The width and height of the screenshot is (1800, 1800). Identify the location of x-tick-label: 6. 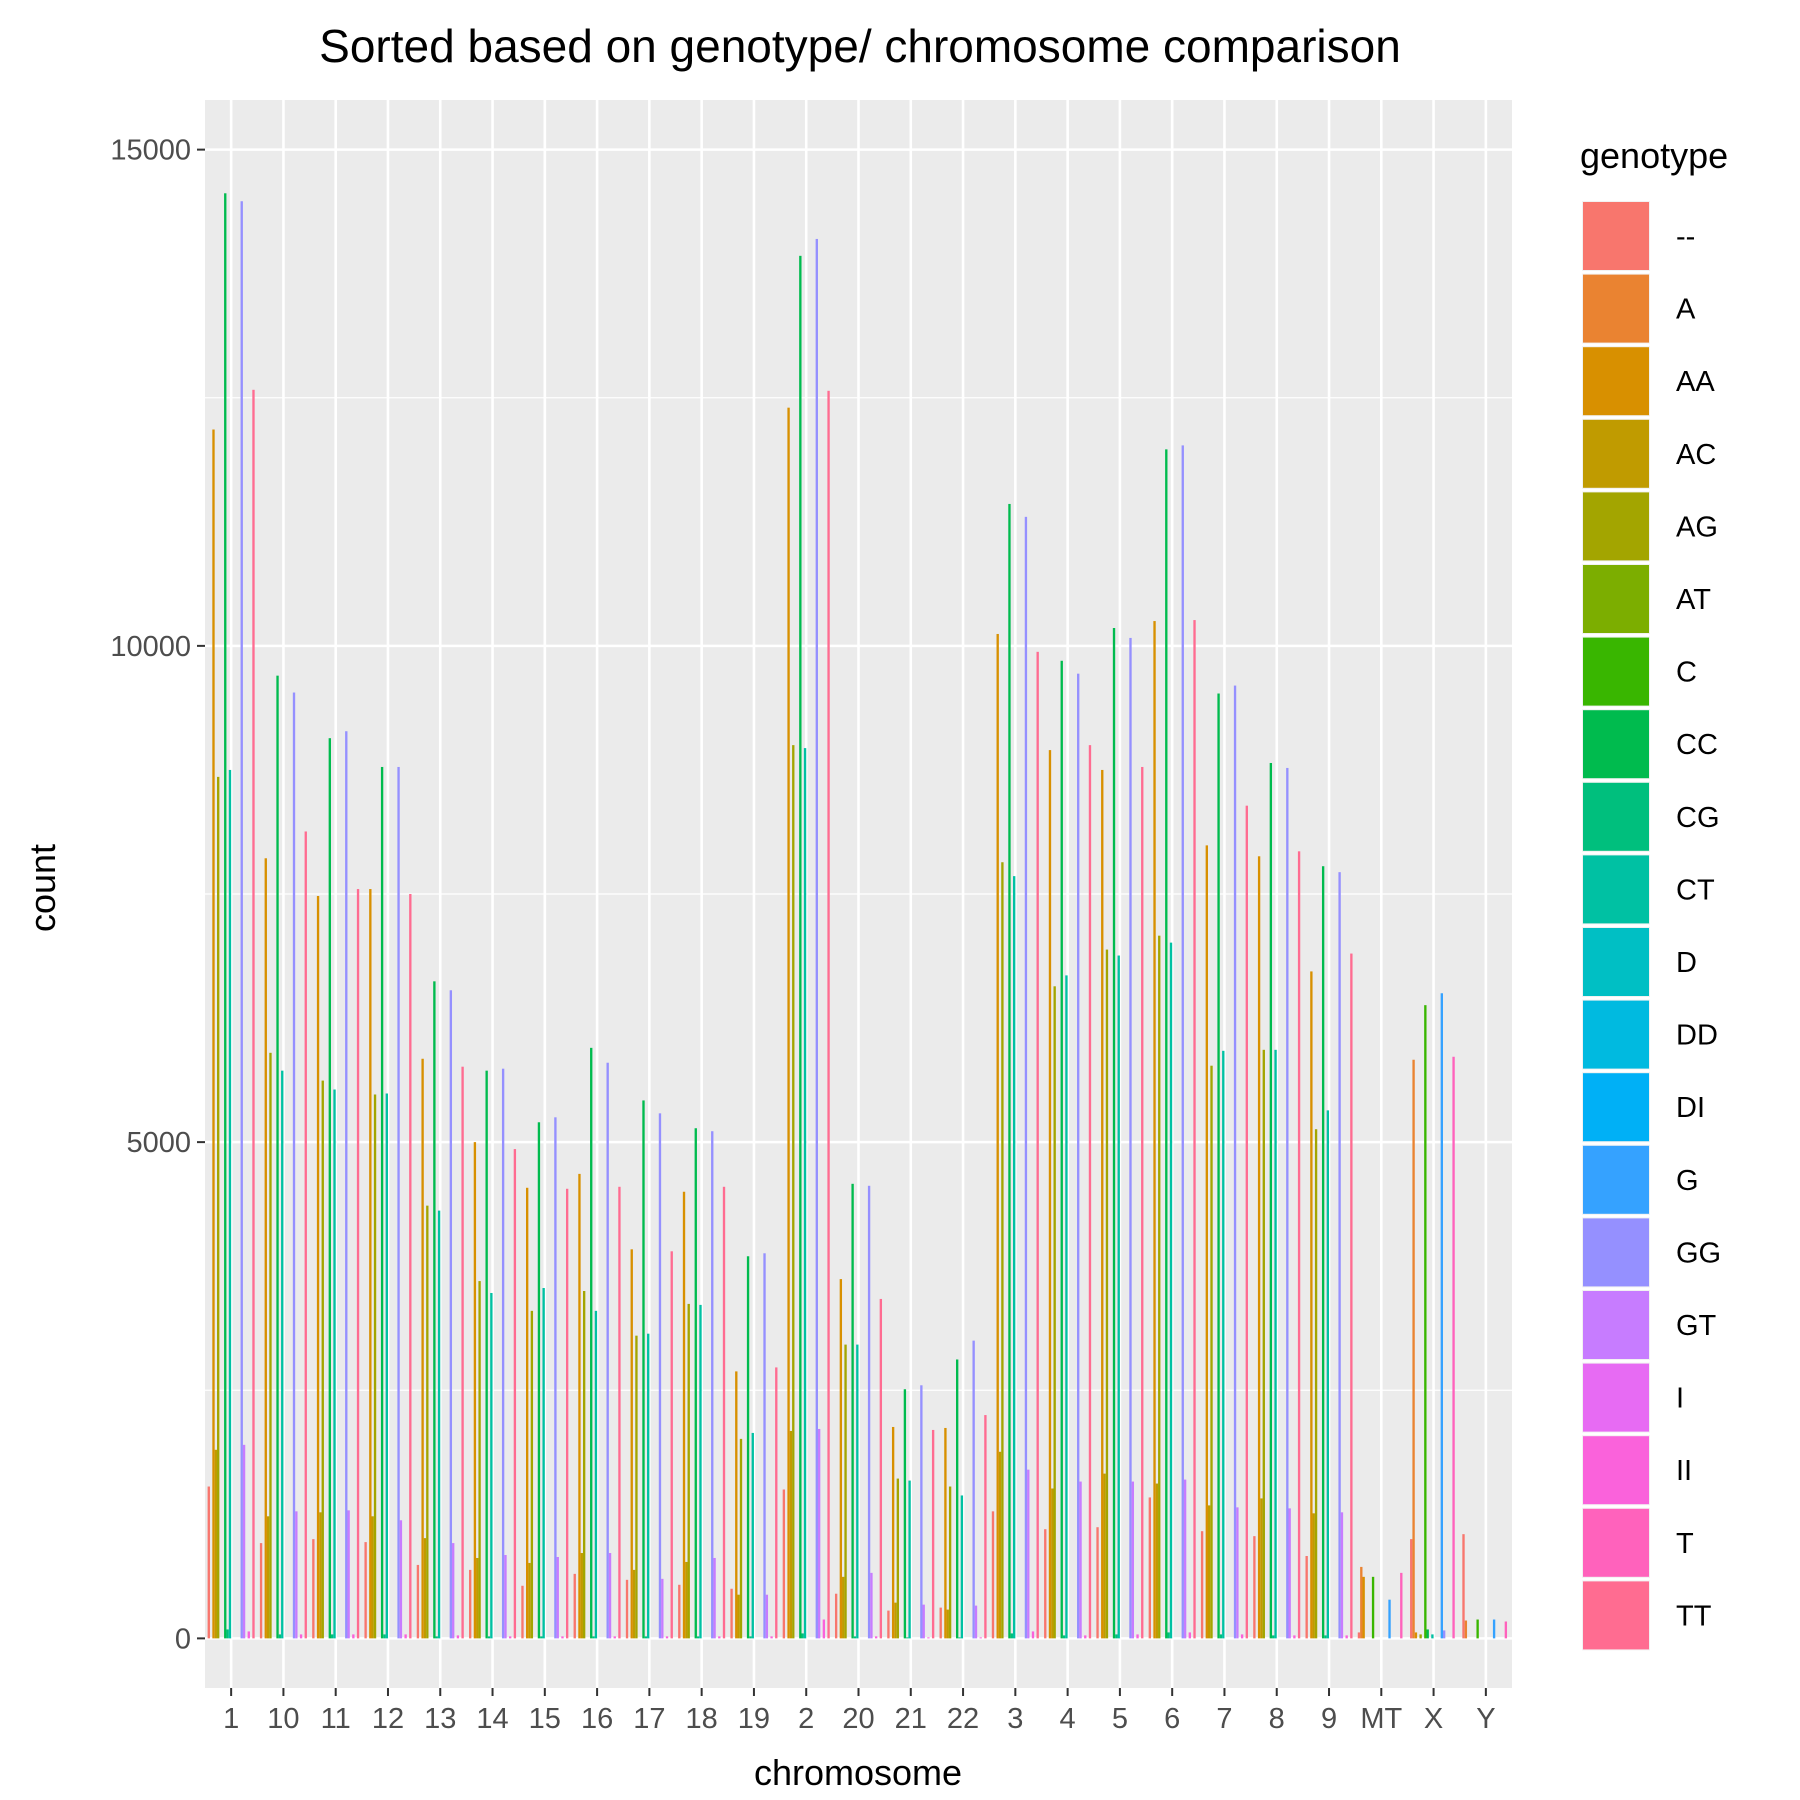
(1172, 1719).